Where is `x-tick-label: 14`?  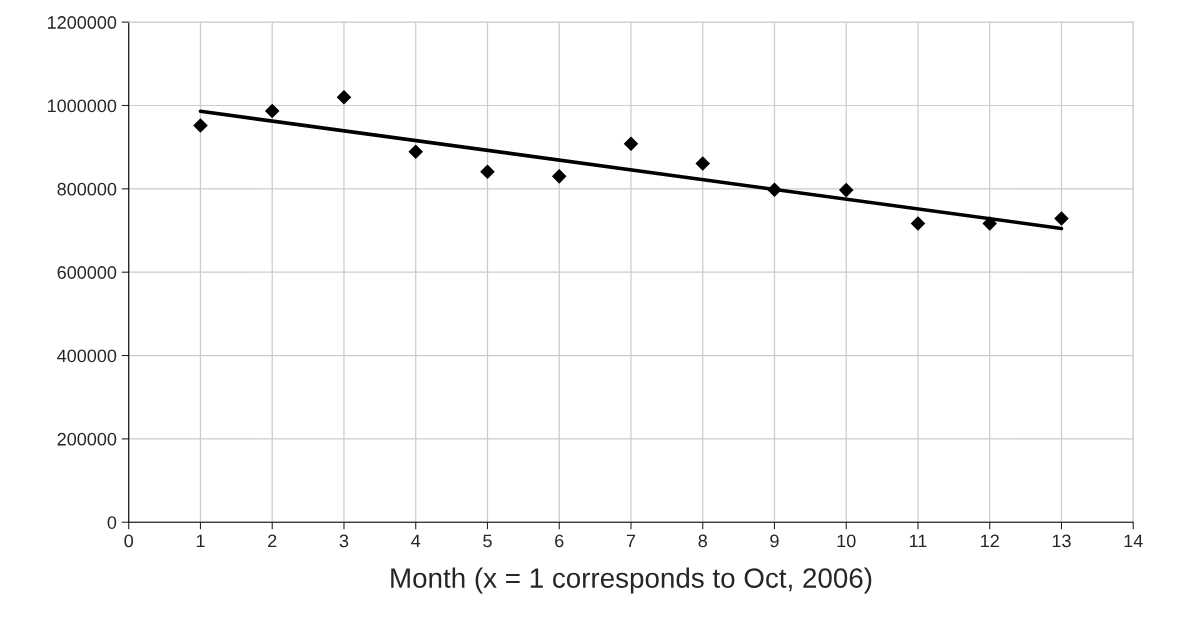 x-tick-label: 14 is located at coordinates (1133, 541).